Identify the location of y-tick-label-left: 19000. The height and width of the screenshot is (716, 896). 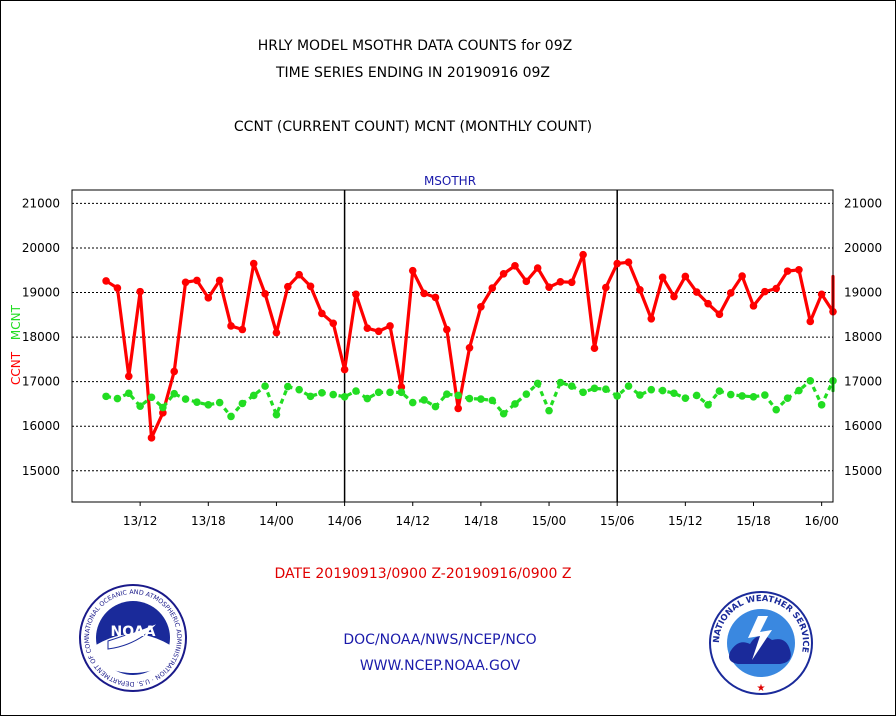
(41, 293).